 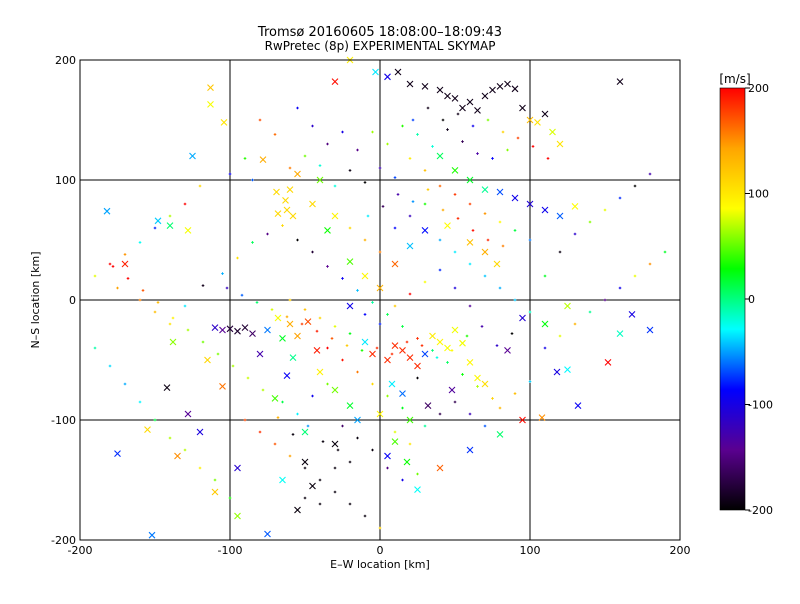 What do you see at coordinates (230, 550) in the screenshot?
I see `x-tick-label: -100` at bounding box center [230, 550].